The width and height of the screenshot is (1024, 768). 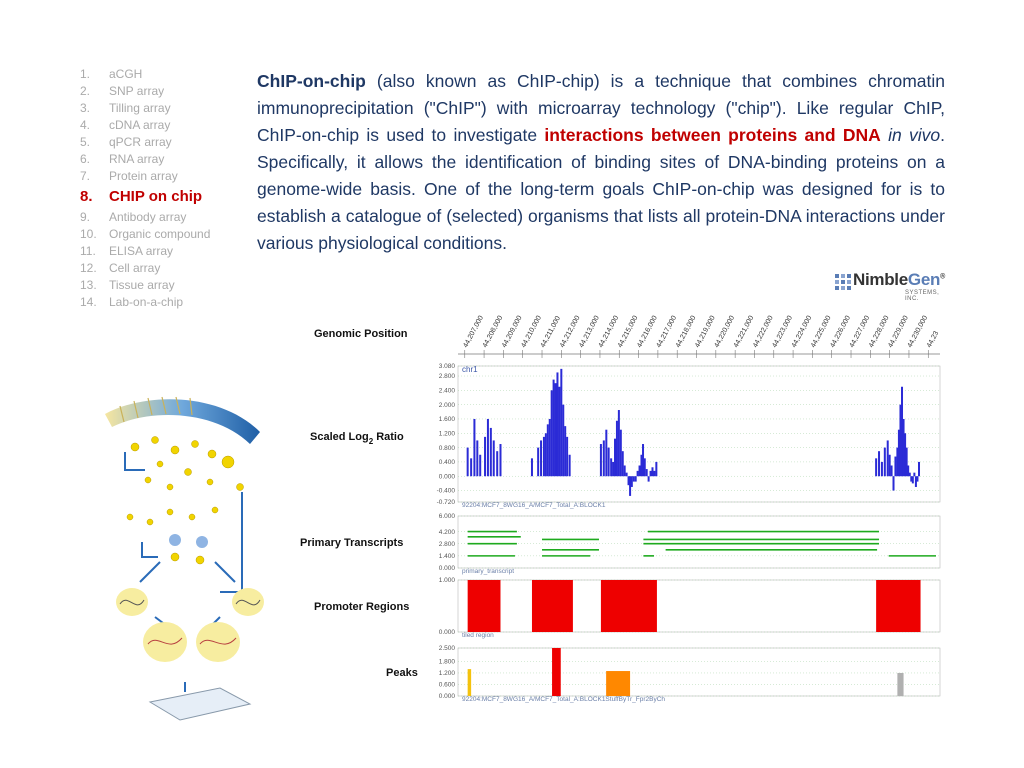 What do you see at coordinates (88, 268) in the screenshot?
I see `sidebar-item-number: 12.` at bounding box center [88, 268].